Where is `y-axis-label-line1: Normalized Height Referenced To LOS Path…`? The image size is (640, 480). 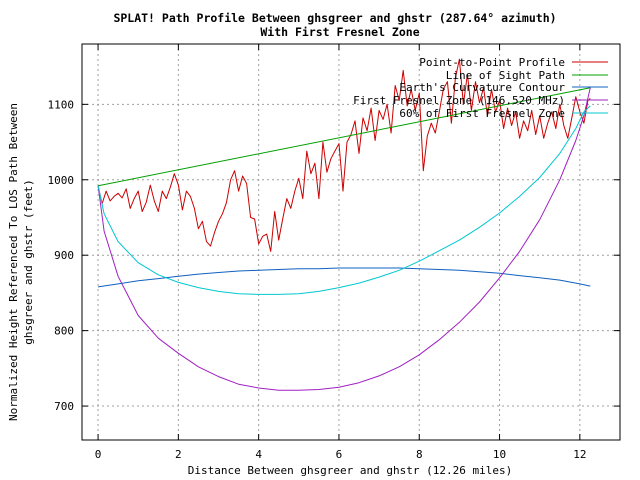 y-axis-label-line1: Normalized Height Referenced To LOS Path… is located at coordinates (13, 262).